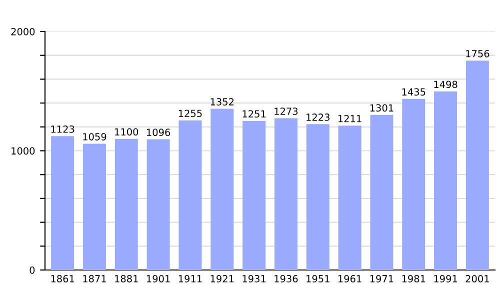 The height and width of the screenshot is (300, 500). Describe the element at coordinates (158, 132) in the screenshot. I see `data-label: 1096` at that location.